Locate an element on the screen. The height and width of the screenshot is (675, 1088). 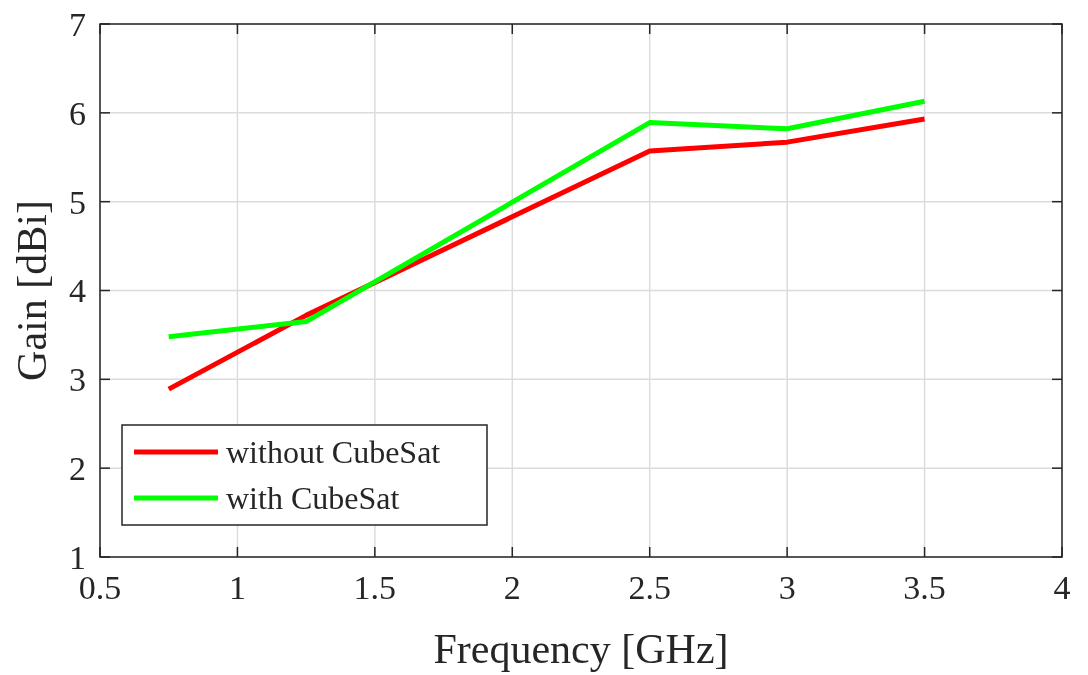
x-axis-title: Frequency [GHz] is located at coordinates (581, 649).